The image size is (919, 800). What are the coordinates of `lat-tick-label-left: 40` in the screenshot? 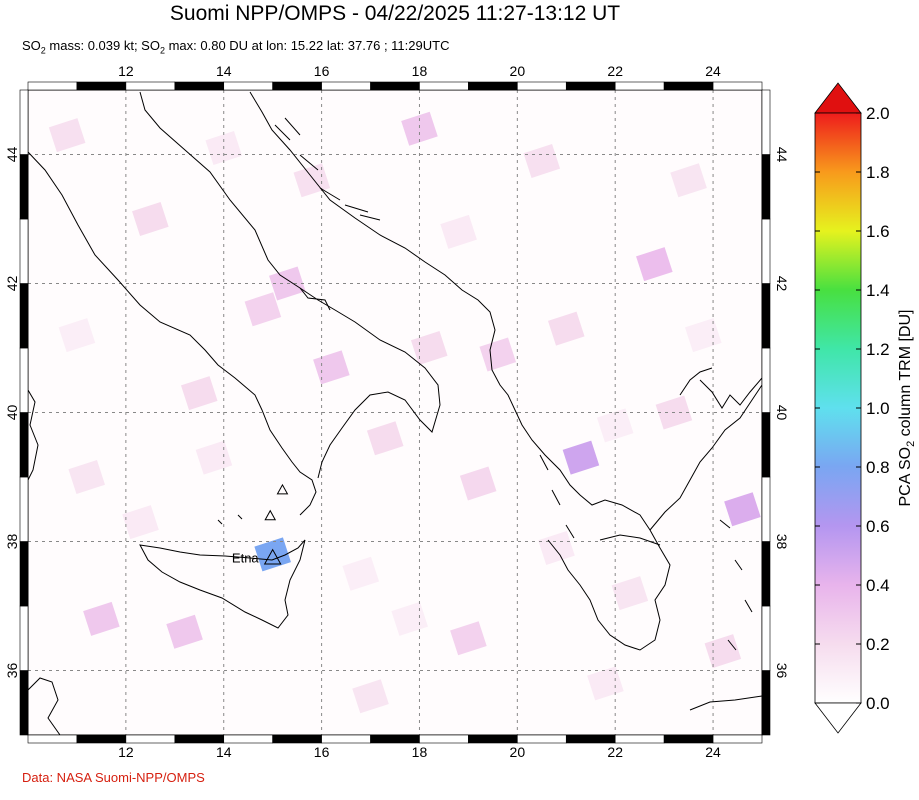 It's located at (12, 413).